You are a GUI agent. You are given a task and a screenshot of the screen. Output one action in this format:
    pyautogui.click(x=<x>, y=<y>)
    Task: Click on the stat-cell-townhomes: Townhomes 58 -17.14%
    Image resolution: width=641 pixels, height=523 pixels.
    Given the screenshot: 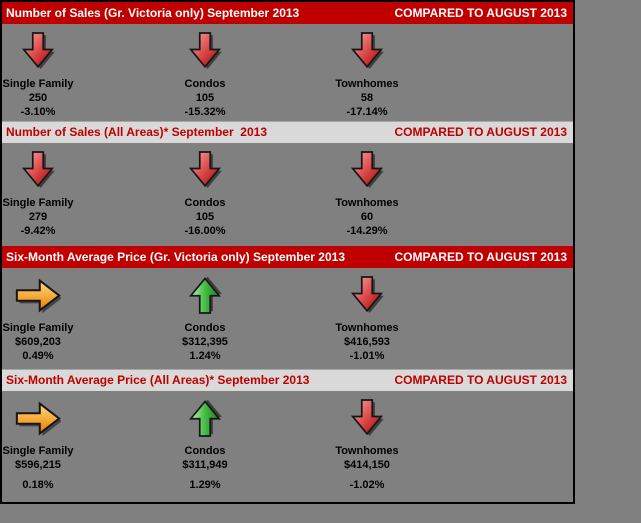 What is the action you would take?
    pyautogui.click(x=367, y=71)
    